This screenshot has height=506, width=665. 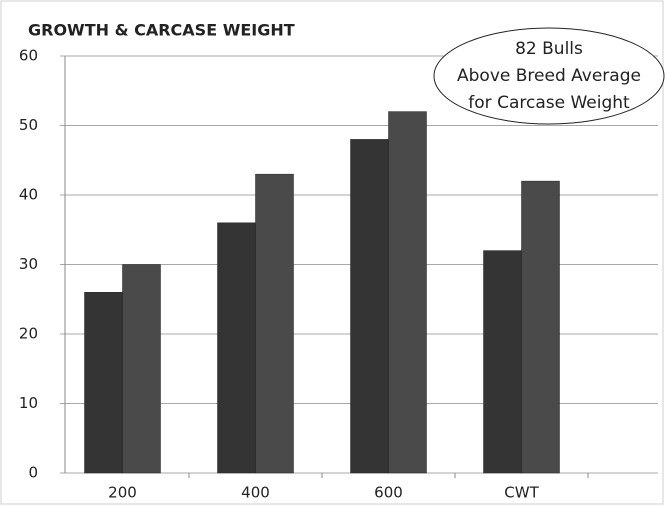 I want to click on chart-title: GROWTH & CARCASE WEIGHT, so click(x=161, y=30).